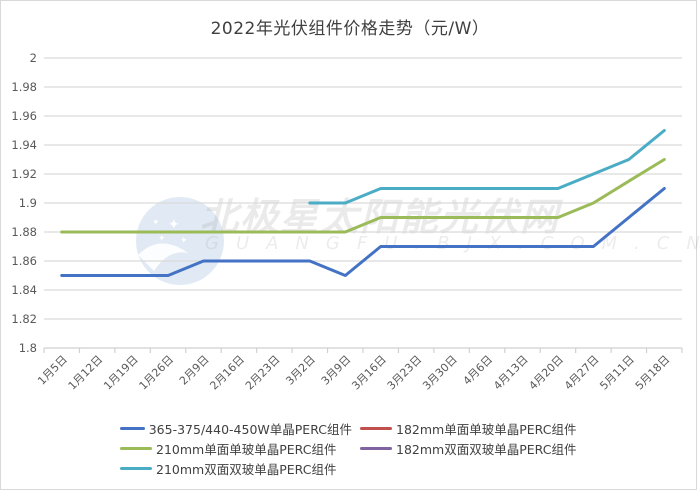  What do you see at coordinates (350, 29) in the screenshot?
I see `chart-title: 2022年光伏组件价格走势（元/W）` at bounding box center [350, 29].